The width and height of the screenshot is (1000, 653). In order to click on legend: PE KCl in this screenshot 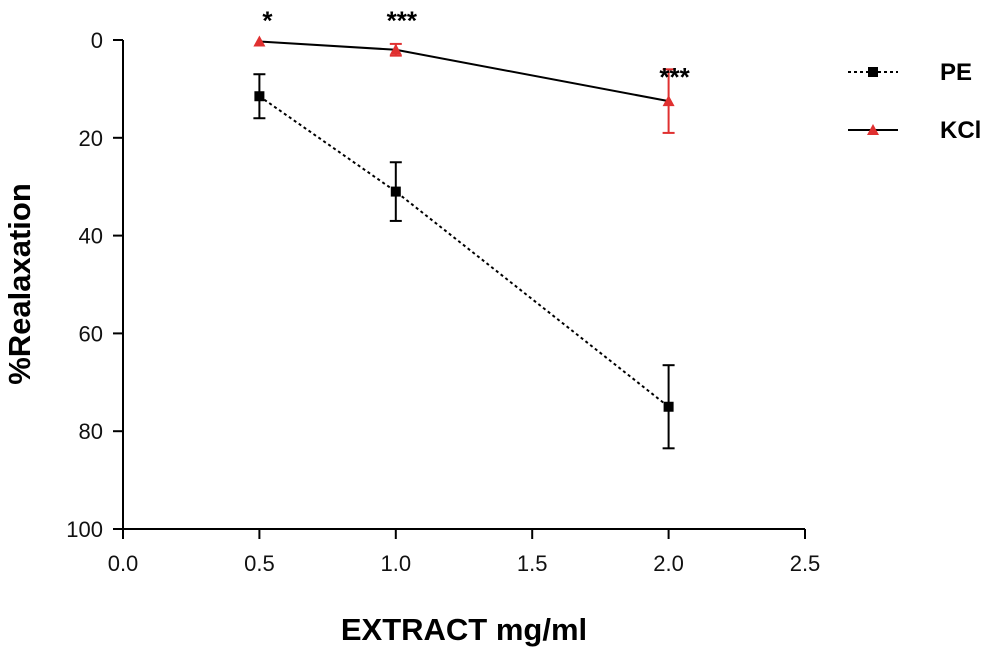, I will do `click(914, 101)`.